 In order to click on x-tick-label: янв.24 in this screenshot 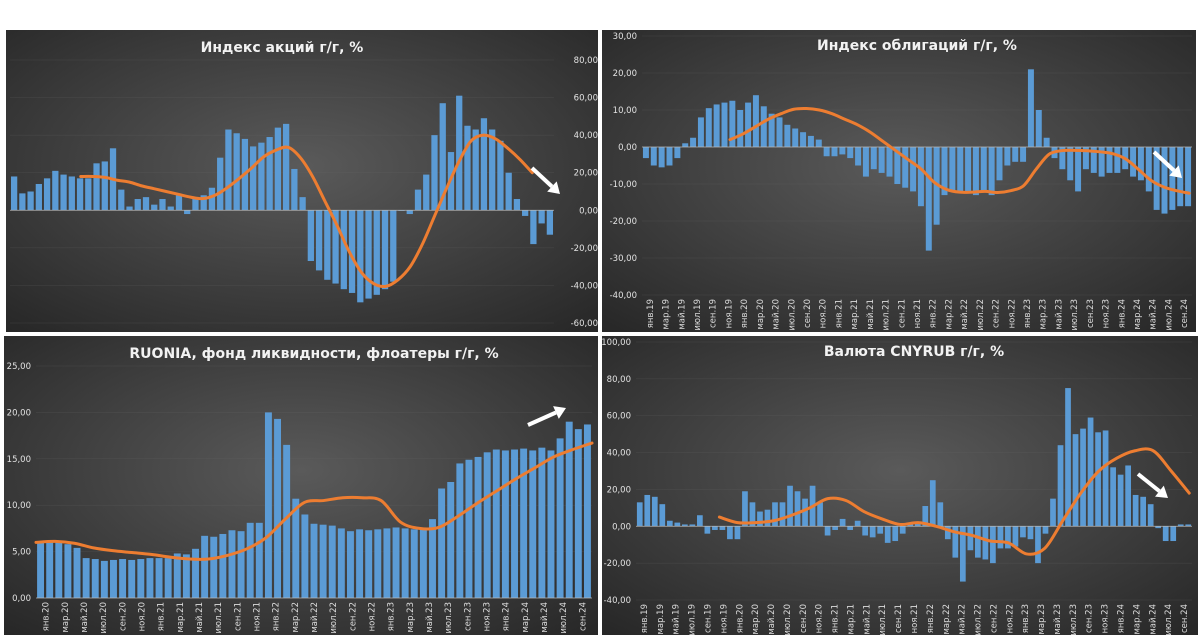, I will do `click(1122, 313)`.